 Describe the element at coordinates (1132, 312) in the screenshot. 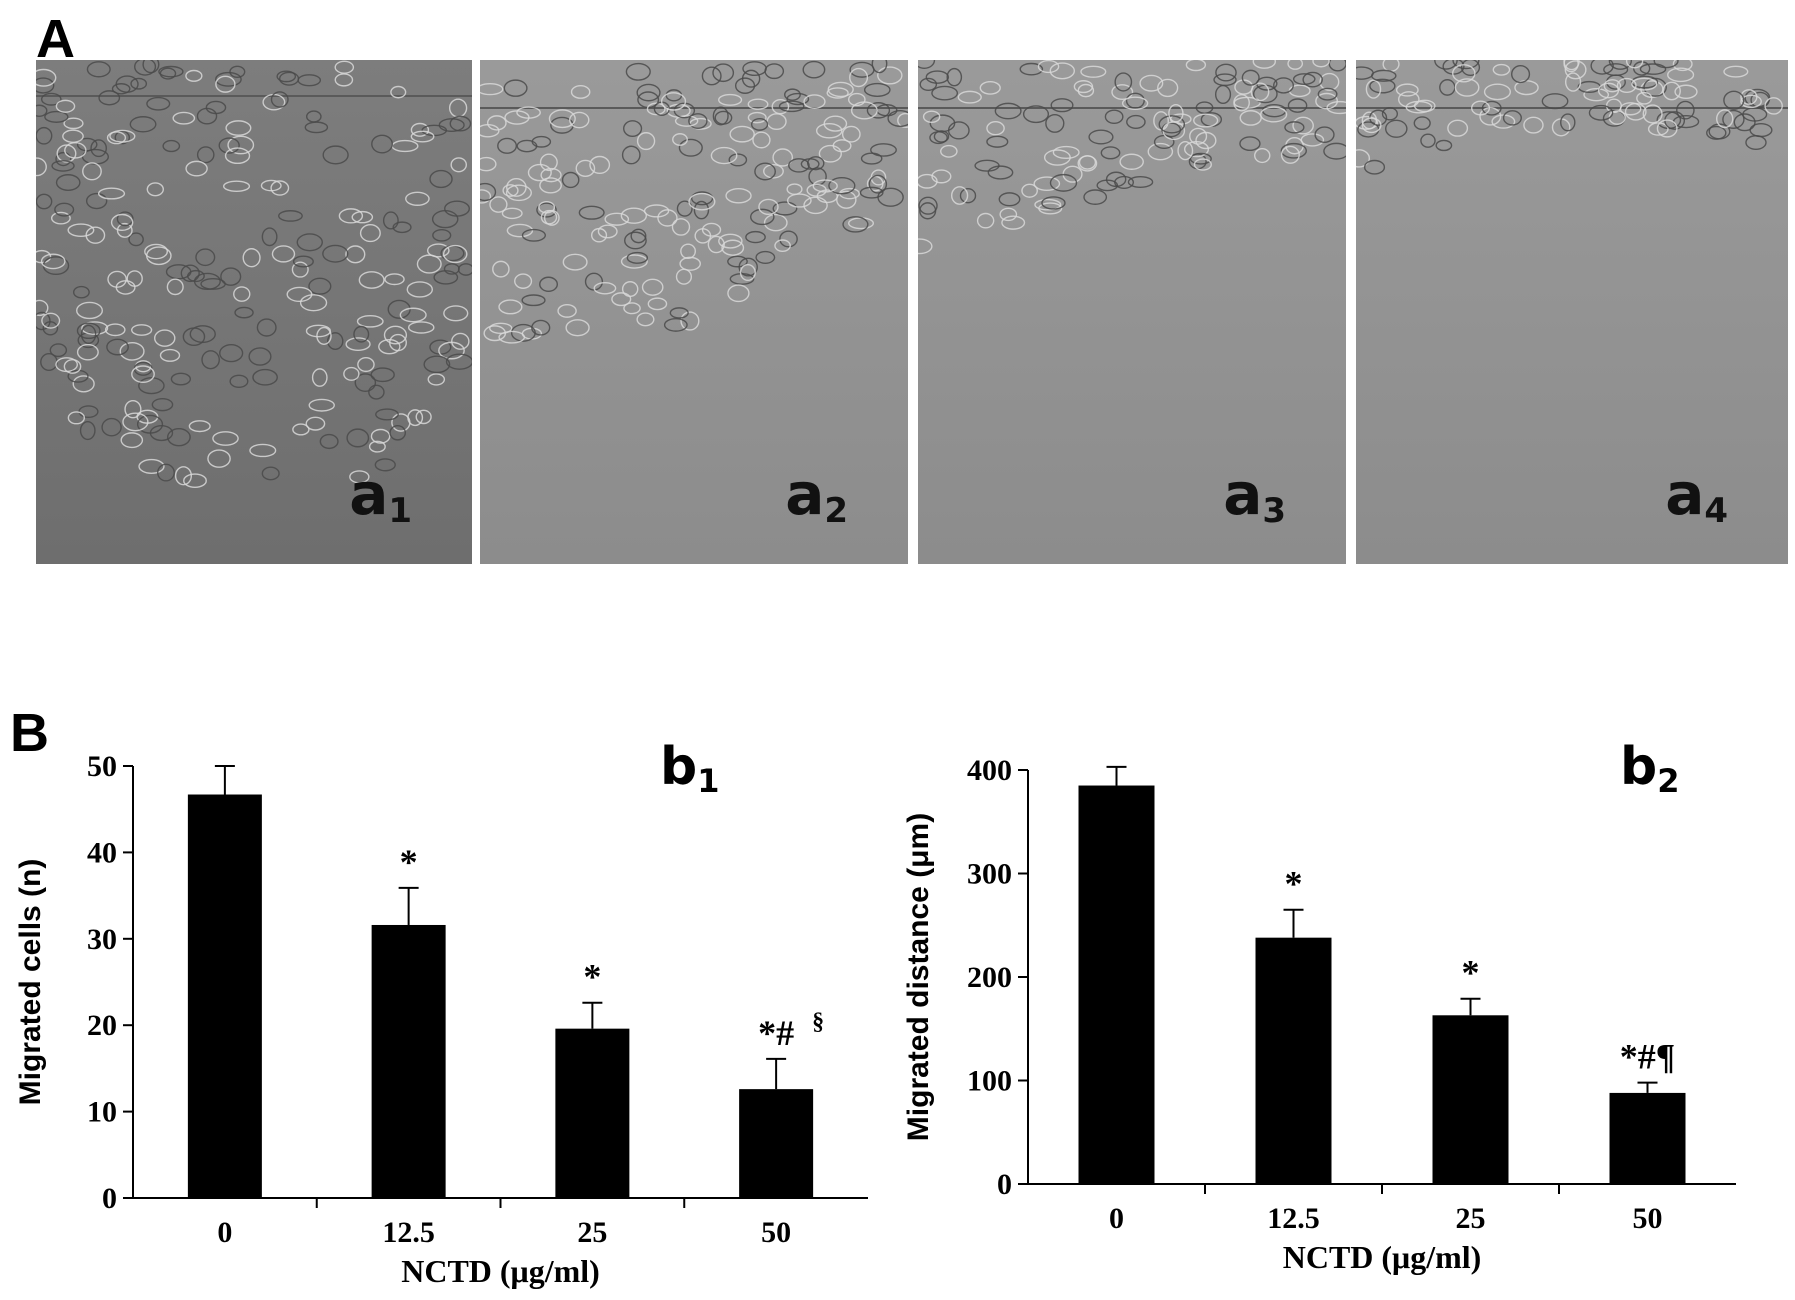

I see `micrograph-a3: a3` at that location.